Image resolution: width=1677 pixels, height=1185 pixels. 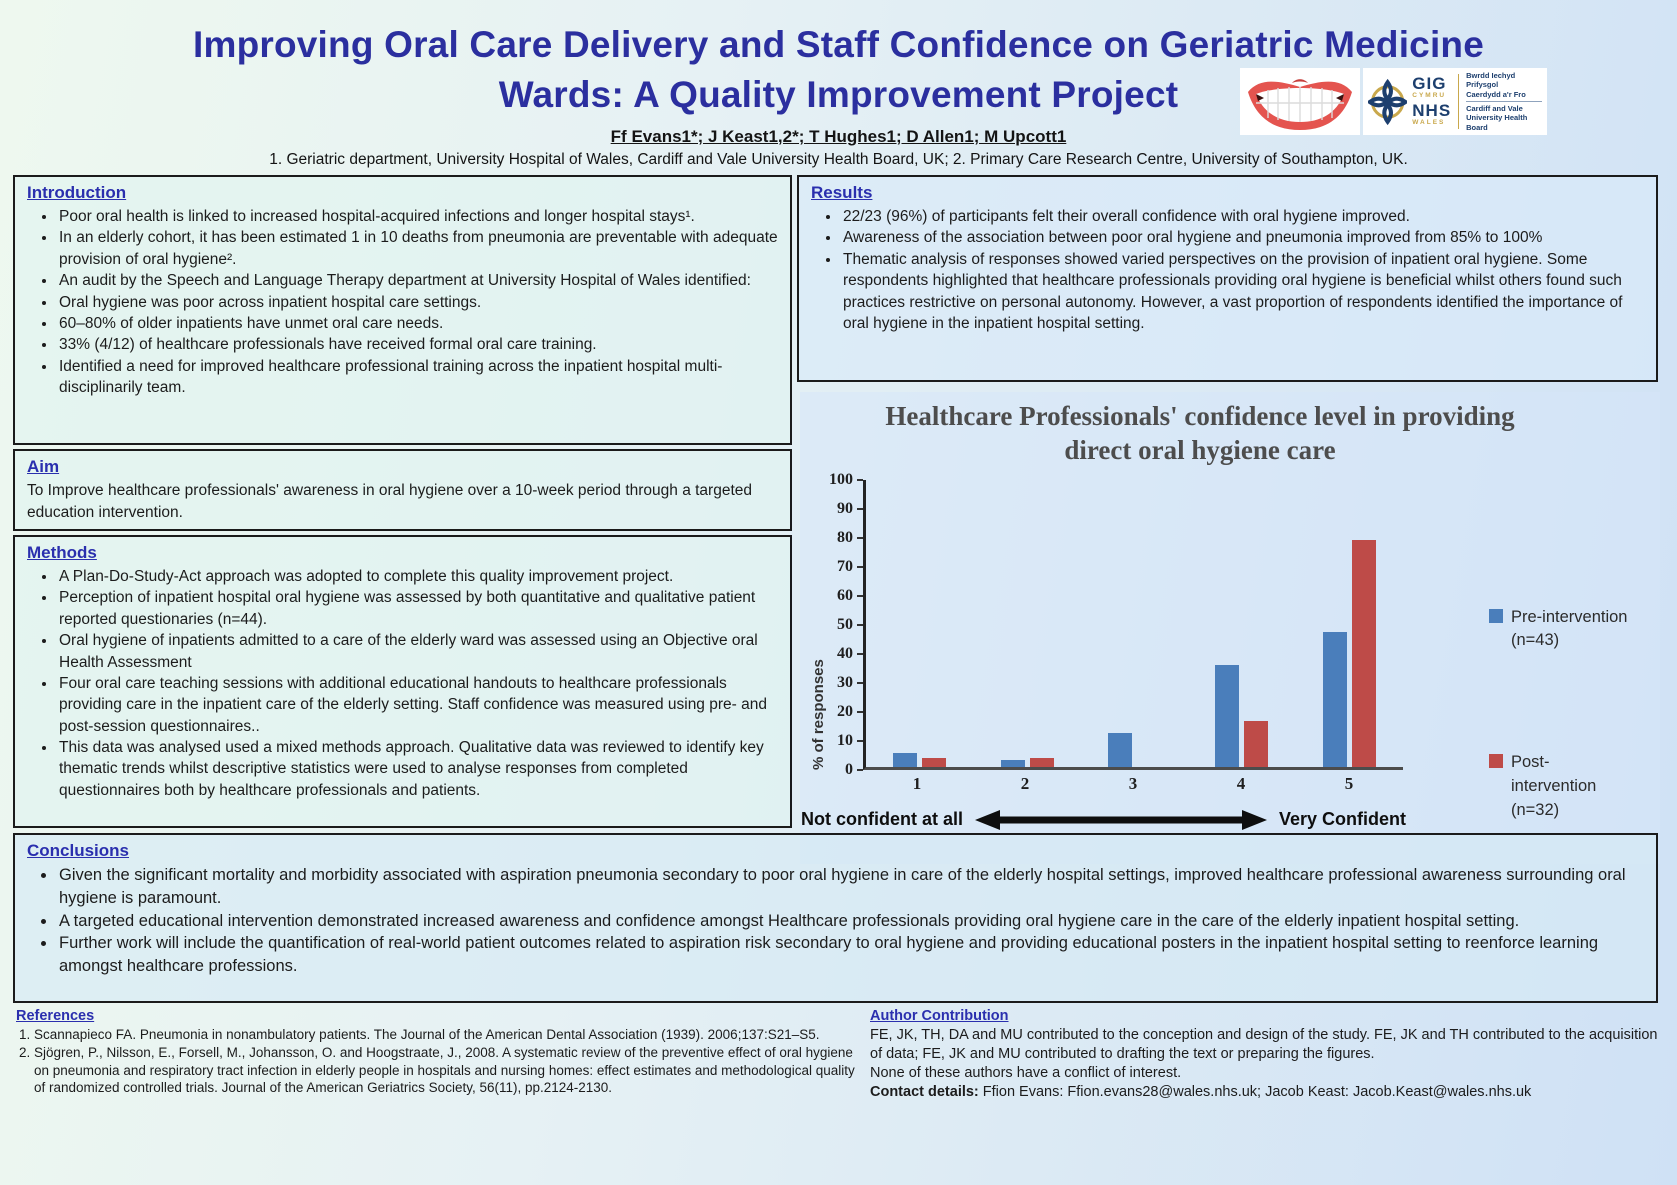 What do you see at coordinates (838, 94) in the screenshot?
I see `page-title-line-2: Wards: A Quality Improvement Project` at bounding box center [838, 94].